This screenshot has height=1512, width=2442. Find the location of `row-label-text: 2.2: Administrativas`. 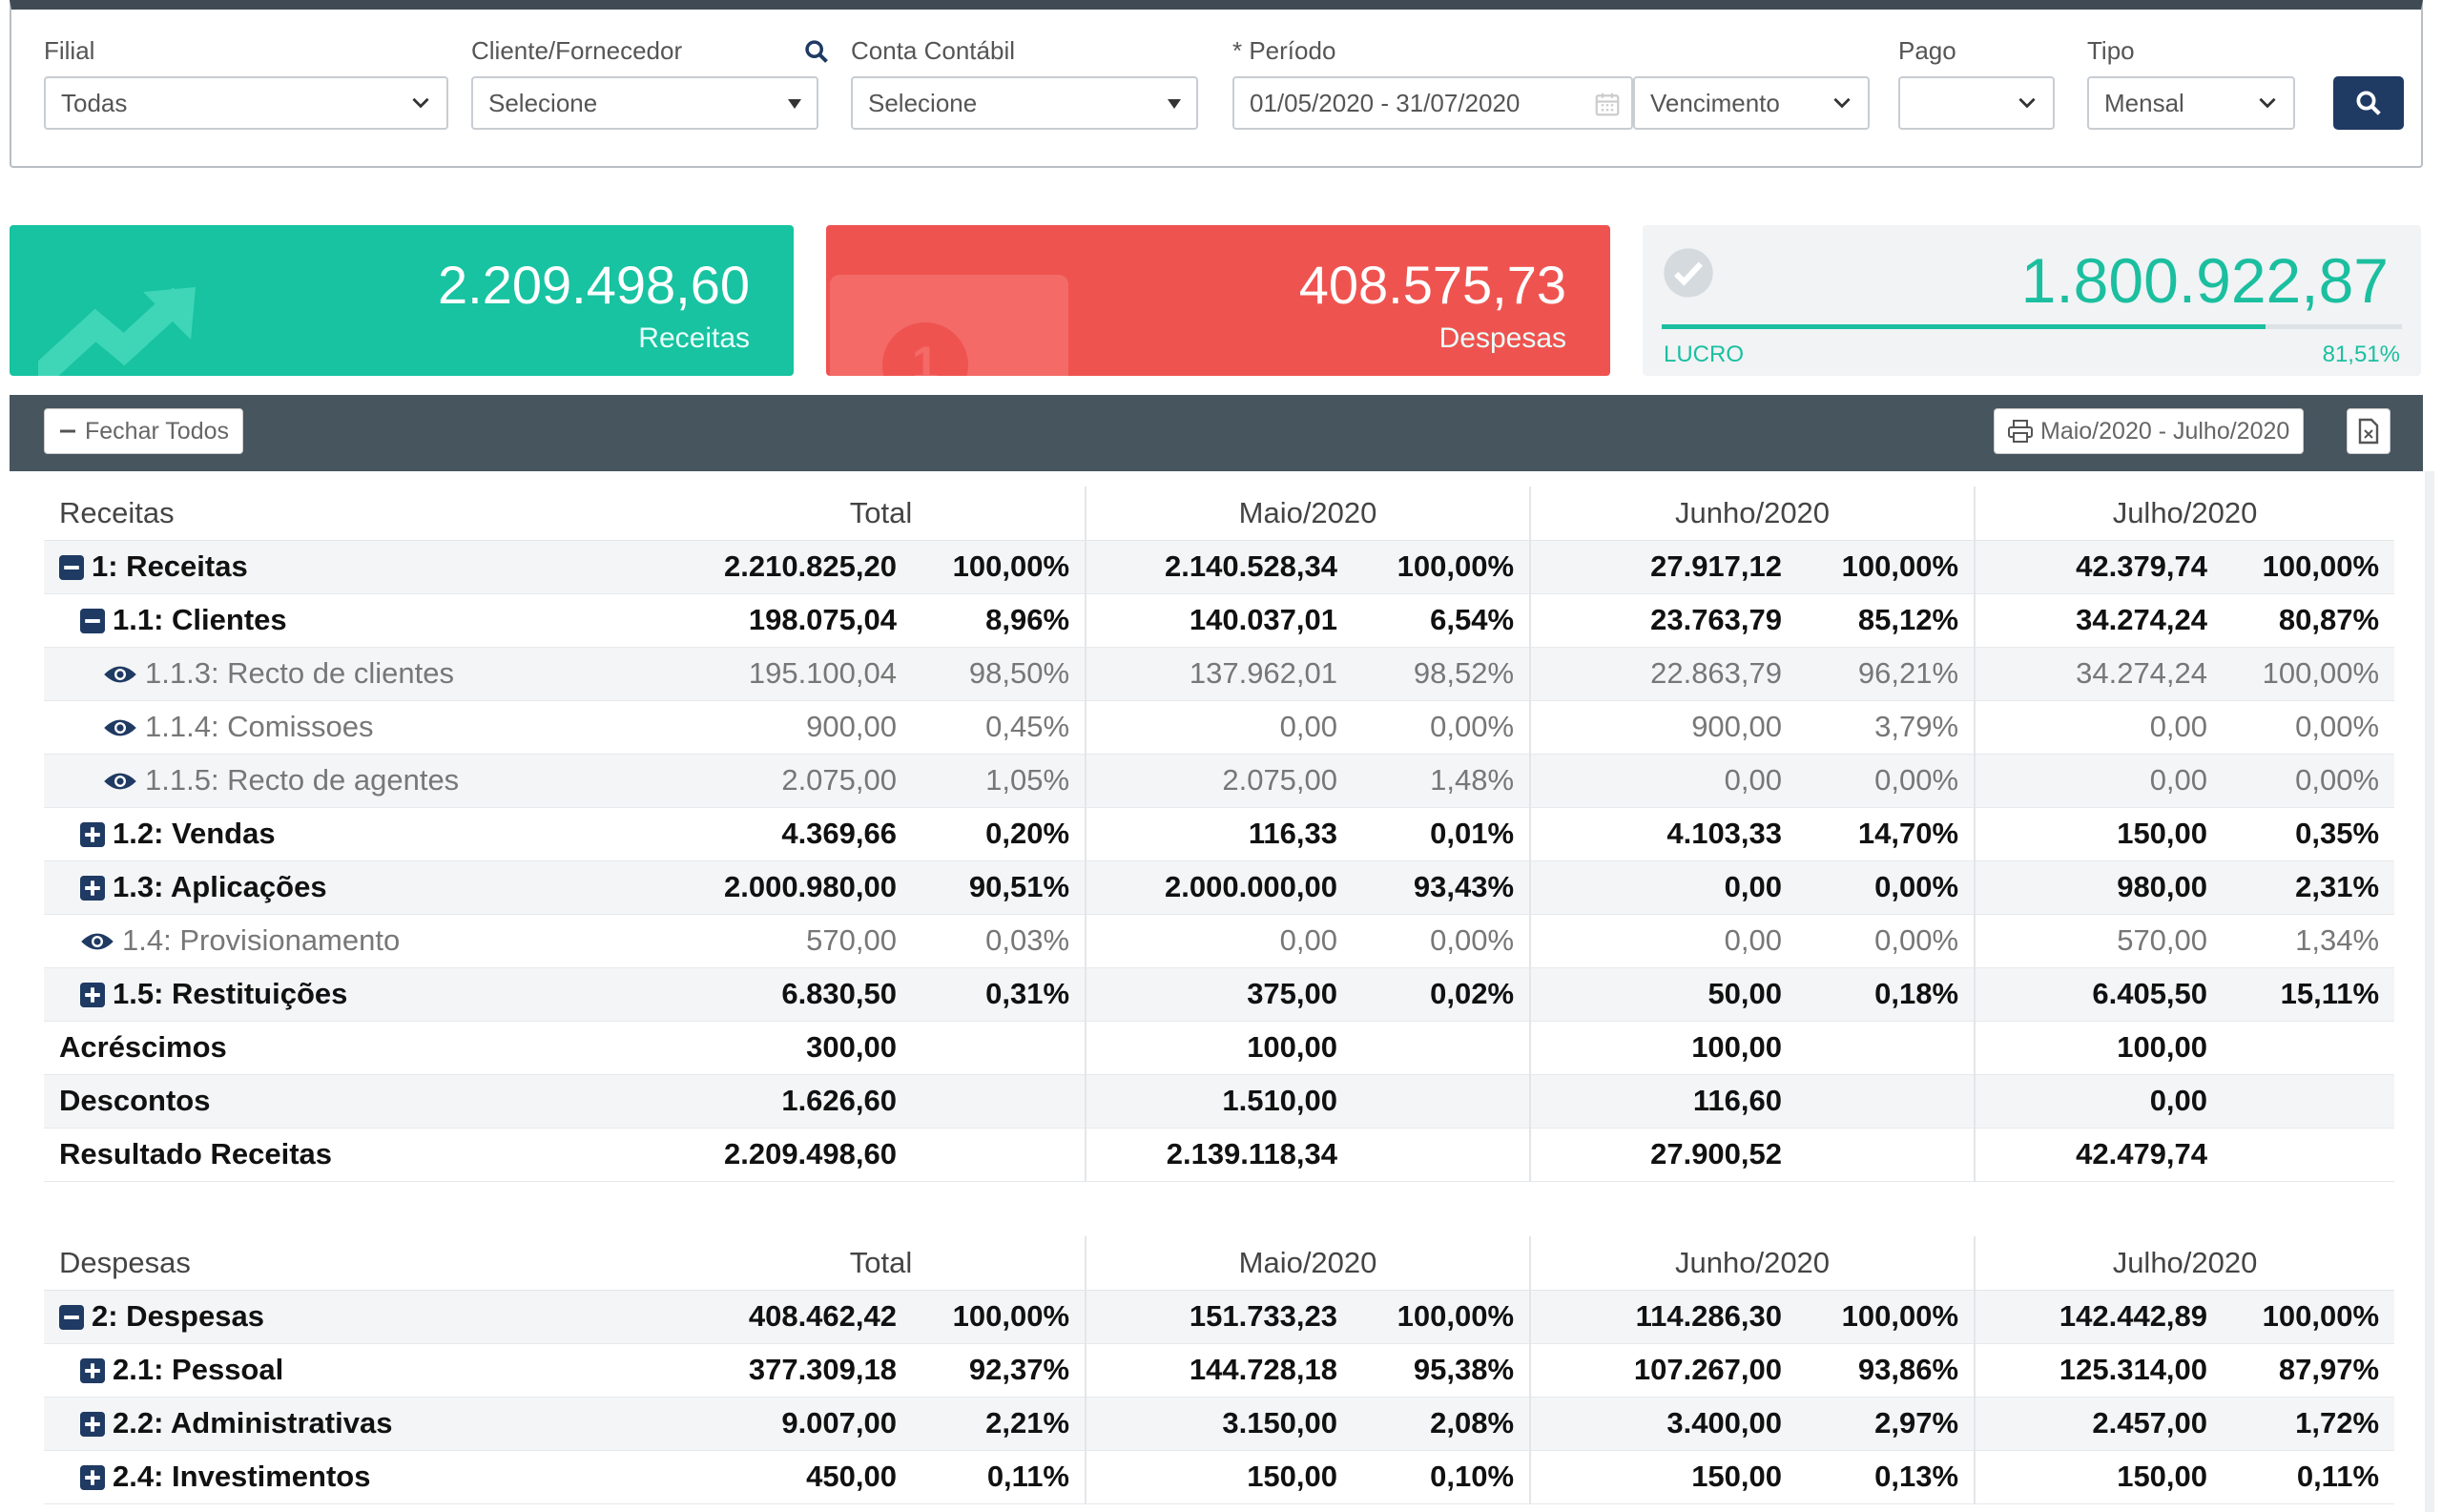

row-label-text: 2.2: Administrativas is located at coordinates (253, 1423).